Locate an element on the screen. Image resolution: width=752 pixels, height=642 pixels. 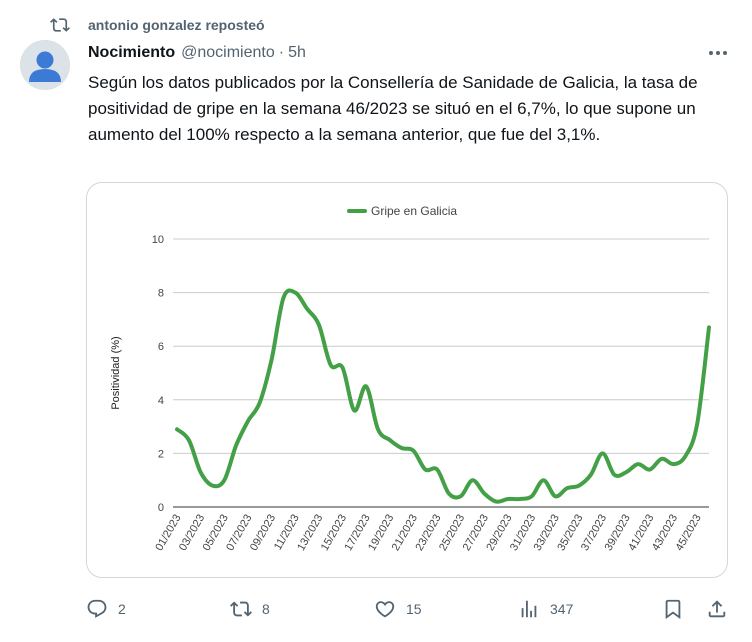
reply-button: 2 is located at coordinates (106, 609).